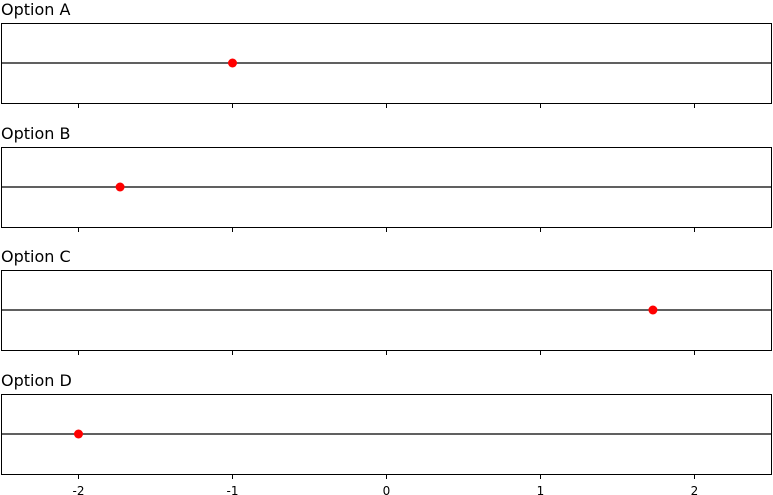  Describe the element at coordinates (79, 489) in the screenshot. I see `x-tick-label: -2` at that location.